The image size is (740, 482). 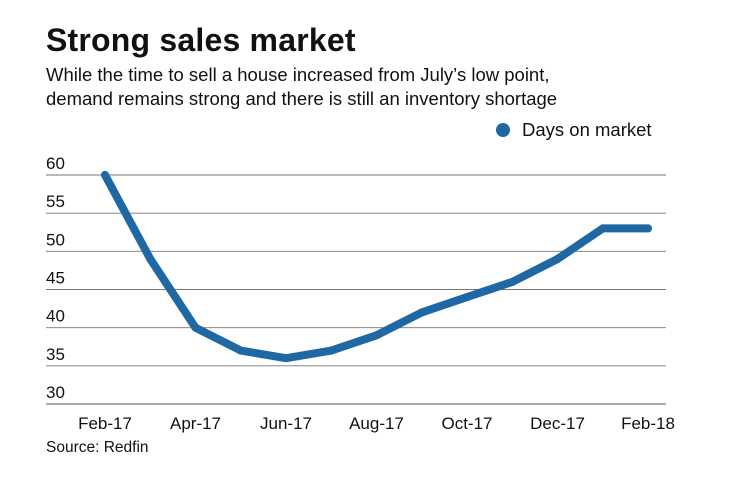 I want to click on source-note: Source: Redfin, so click(x=97, y=447).